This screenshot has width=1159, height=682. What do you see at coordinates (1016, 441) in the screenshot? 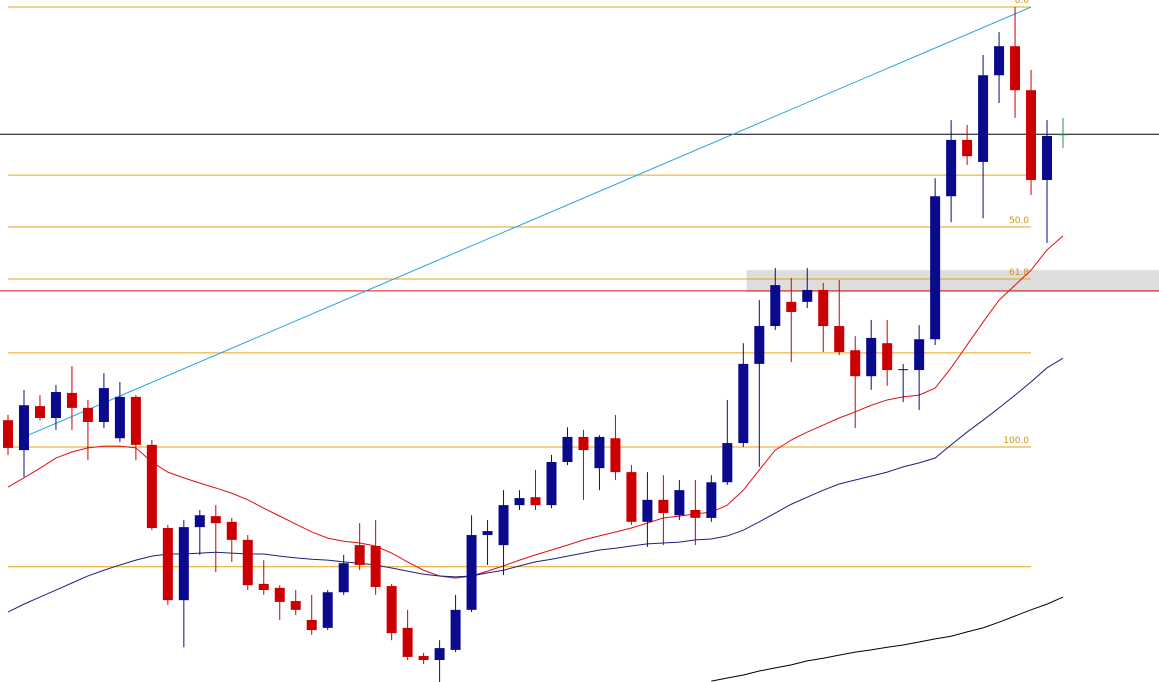
I see `fib-label: 100.0` at bounding box center [1016, 441].